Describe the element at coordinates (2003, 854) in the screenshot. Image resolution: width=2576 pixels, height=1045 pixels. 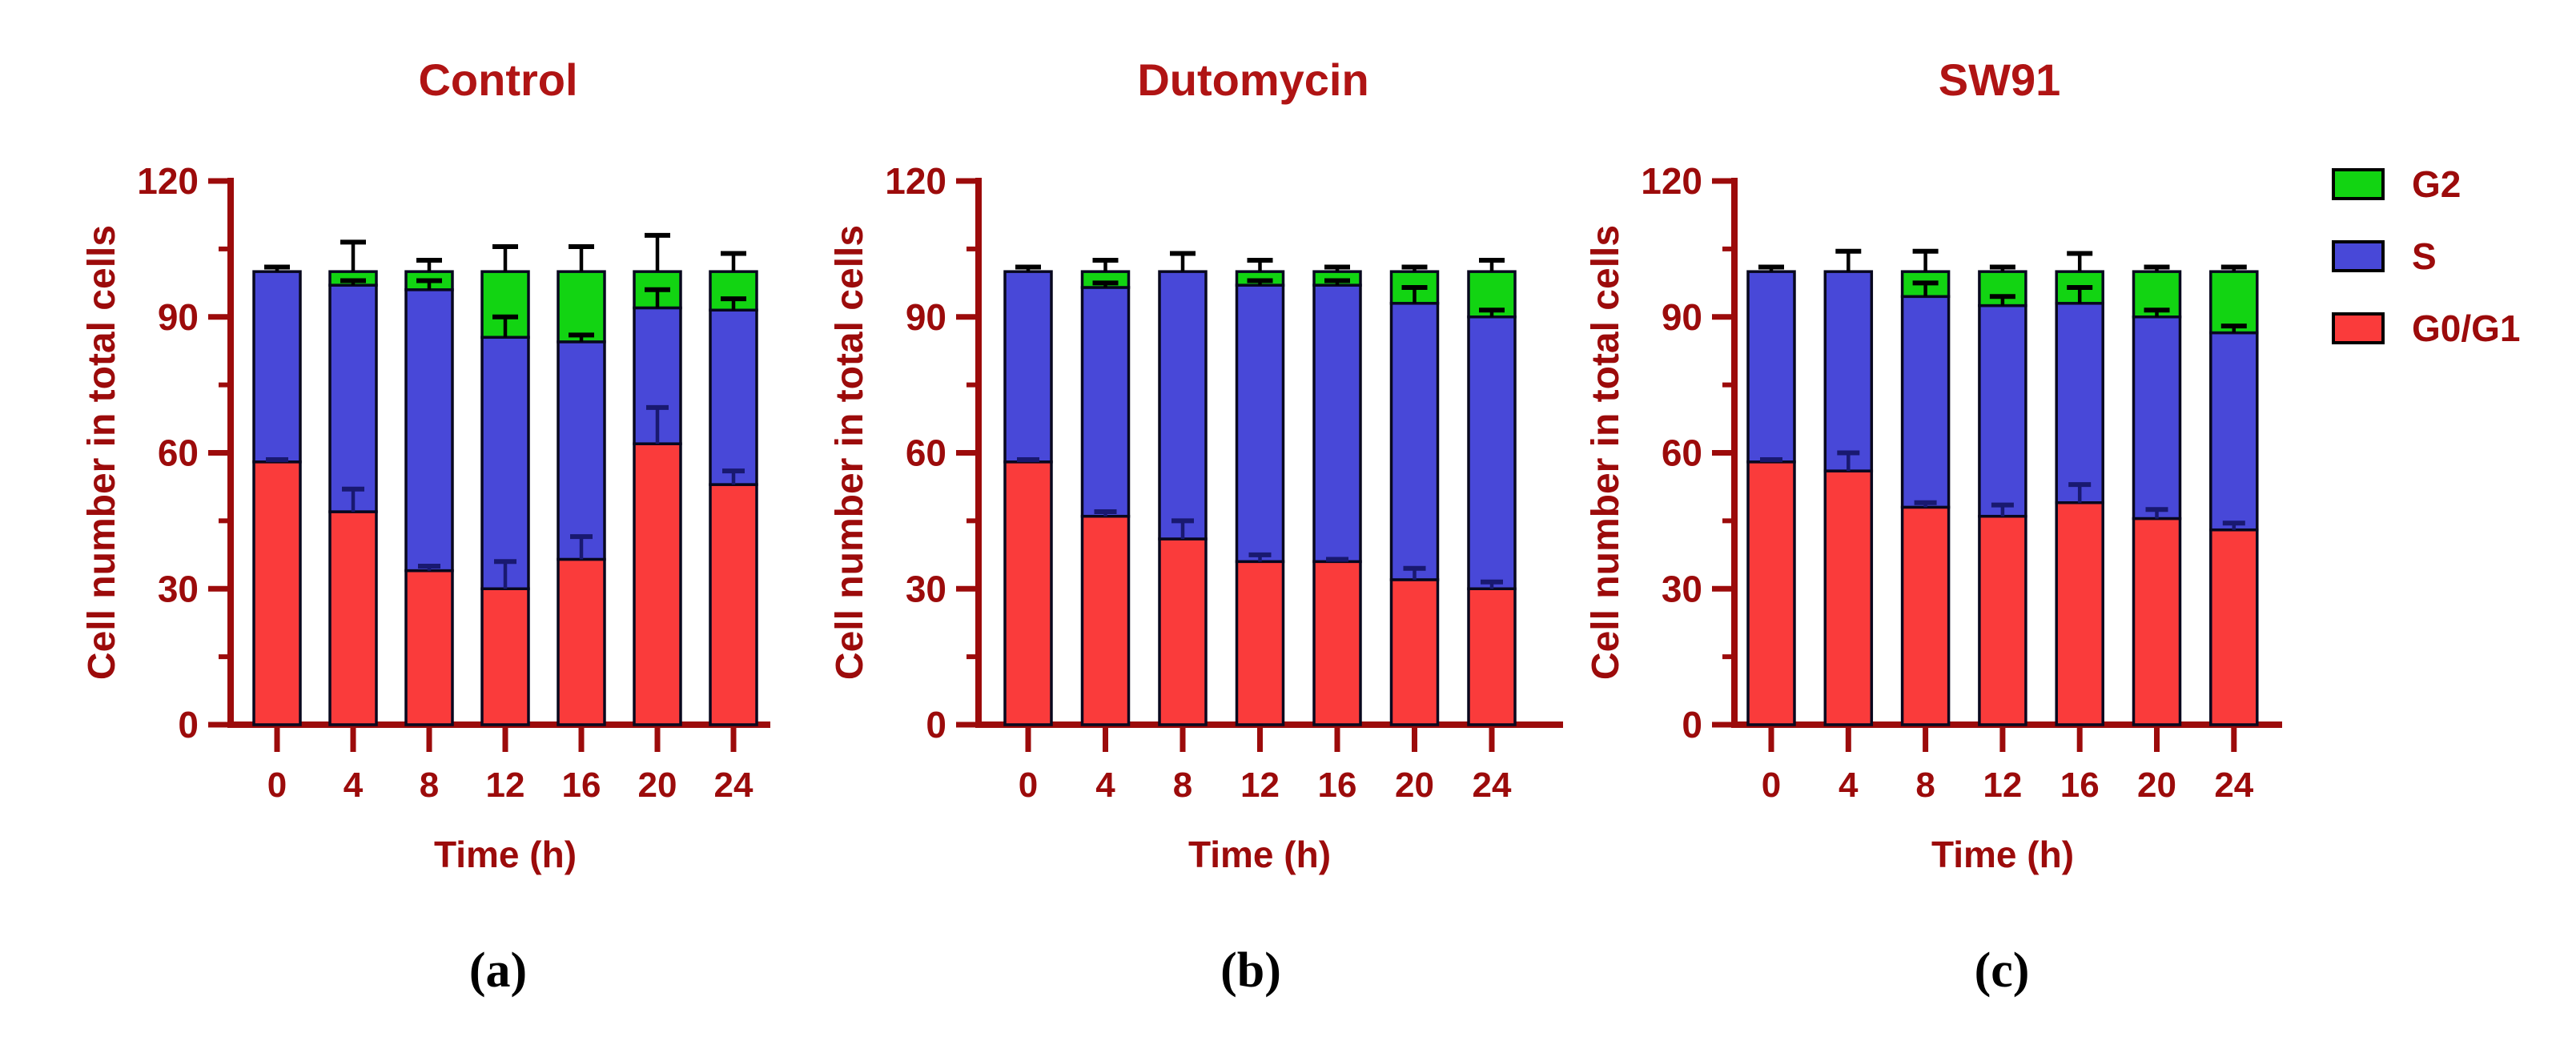
I see `x-axis-label-c: Time (h)` at that location.